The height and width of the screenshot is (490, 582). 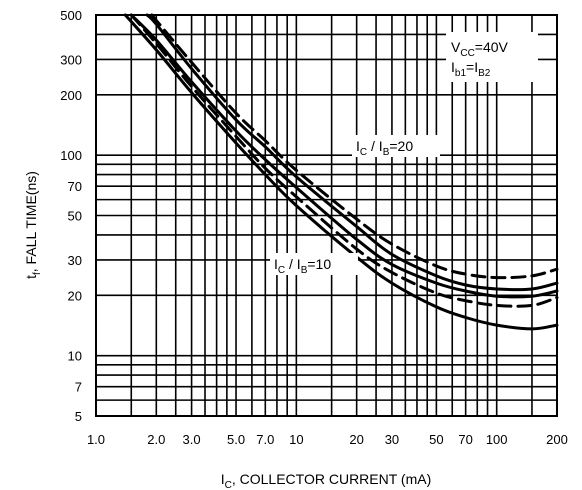 I want to click on ib-annotation: Ib1=IB2, so click(x=471, y=69).